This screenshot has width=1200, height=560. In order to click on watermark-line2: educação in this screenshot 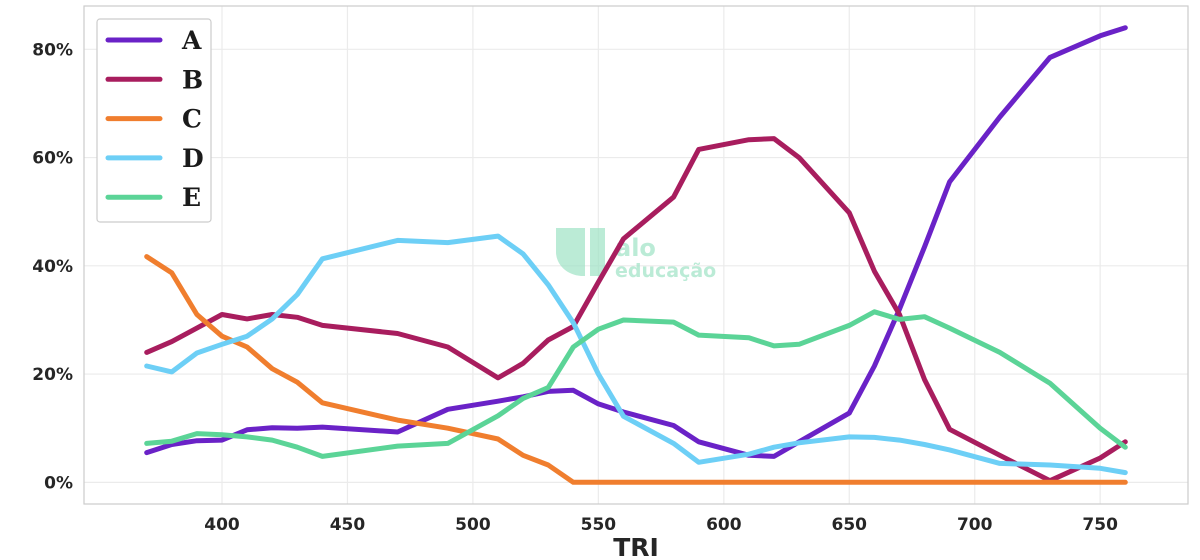, I will do `click(665, 271)`.